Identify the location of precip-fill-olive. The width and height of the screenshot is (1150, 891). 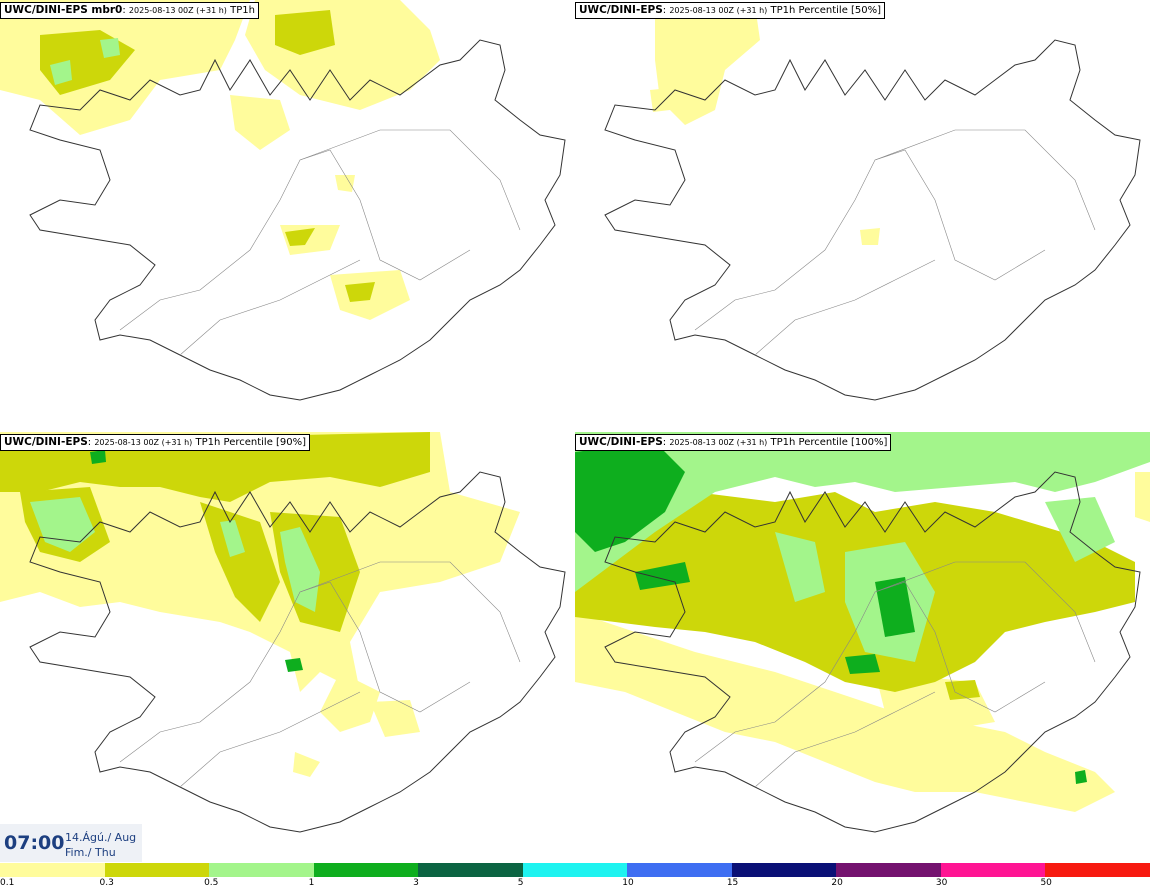
(215, 532).